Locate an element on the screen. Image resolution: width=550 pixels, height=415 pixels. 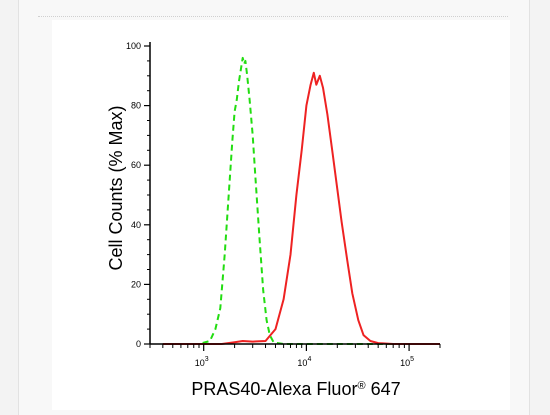
x-axis-label-main: PRAS40-Alexa Fluor is located at coordinates (274, 389).